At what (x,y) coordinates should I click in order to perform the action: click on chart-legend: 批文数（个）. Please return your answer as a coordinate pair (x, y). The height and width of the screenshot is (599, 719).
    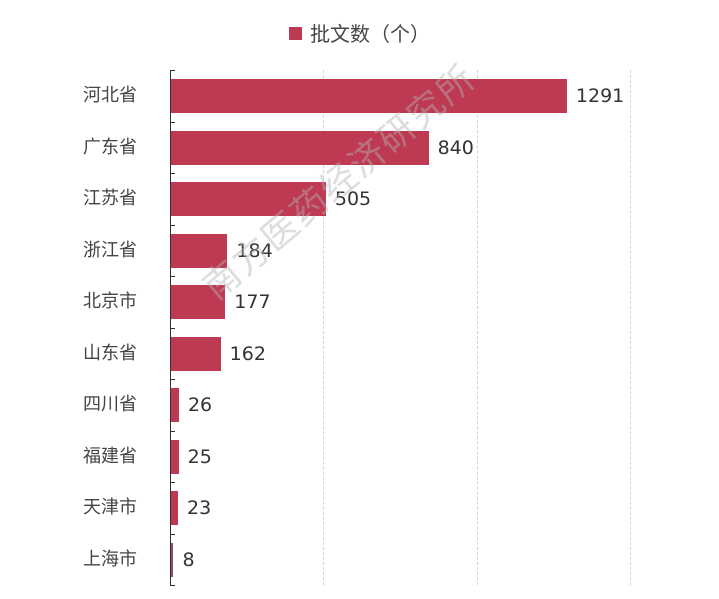
    Looking at the image, I should click on (359, 32).